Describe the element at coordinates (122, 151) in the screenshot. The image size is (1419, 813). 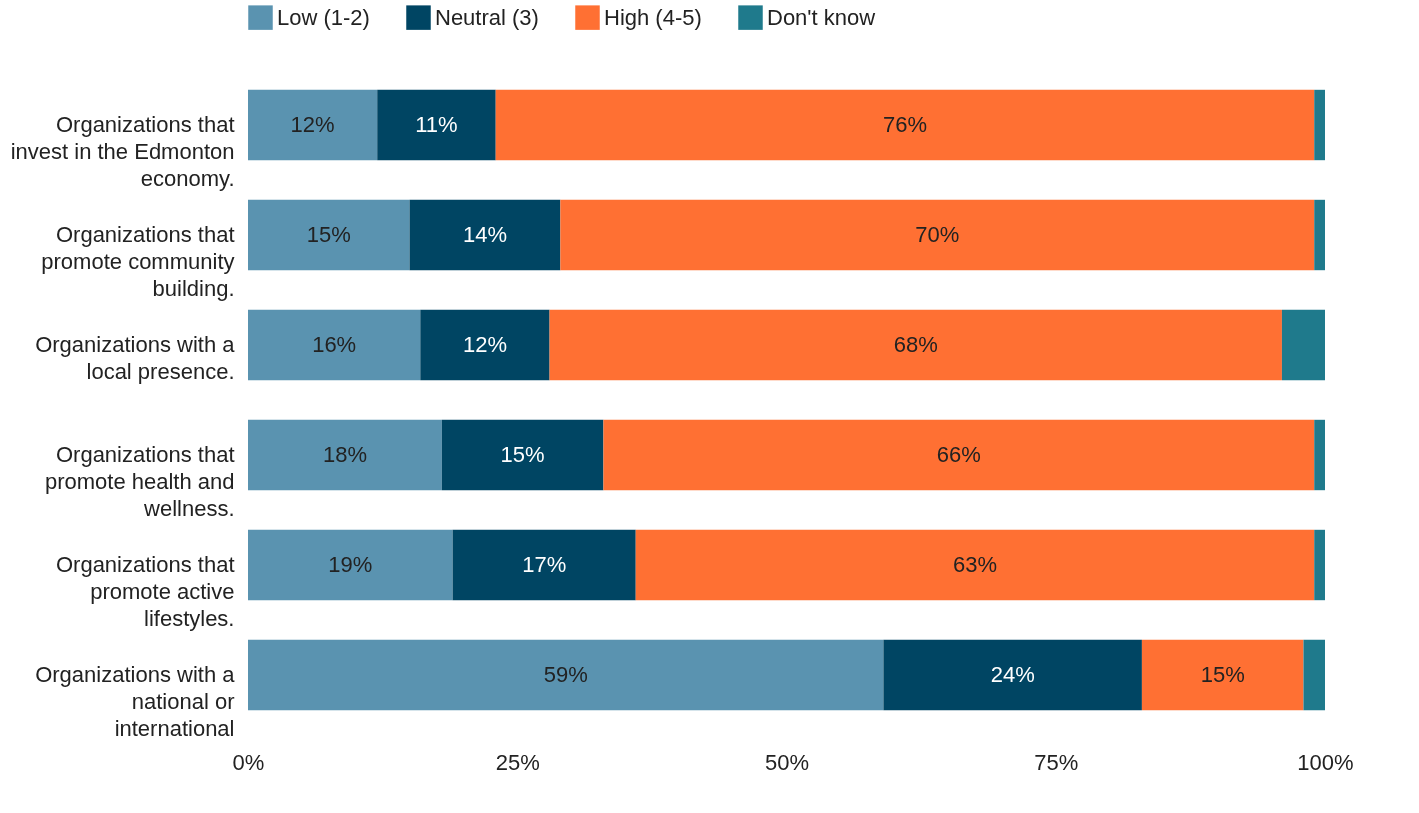
I see `y-tick-label: Organizations that invest in the Edmonton economy.` at that location.